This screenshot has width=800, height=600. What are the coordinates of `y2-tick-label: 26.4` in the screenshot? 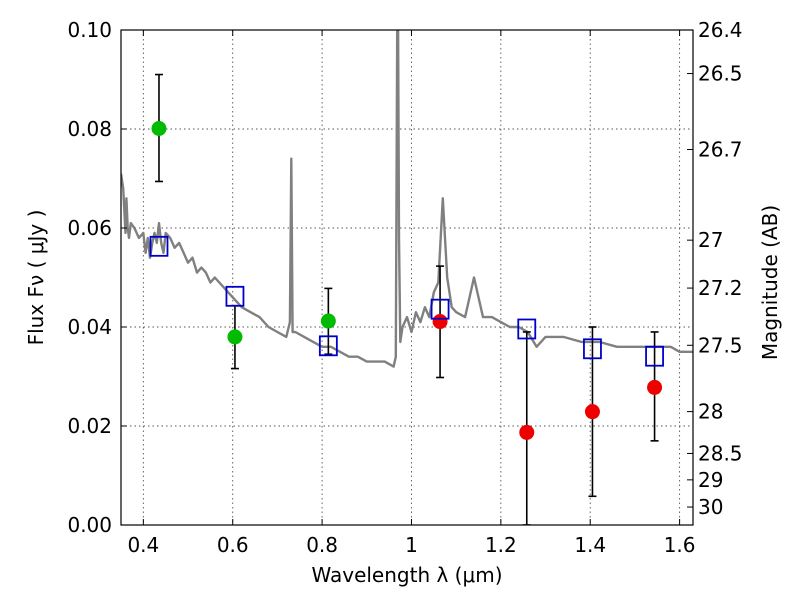 It's located at (720, 30).